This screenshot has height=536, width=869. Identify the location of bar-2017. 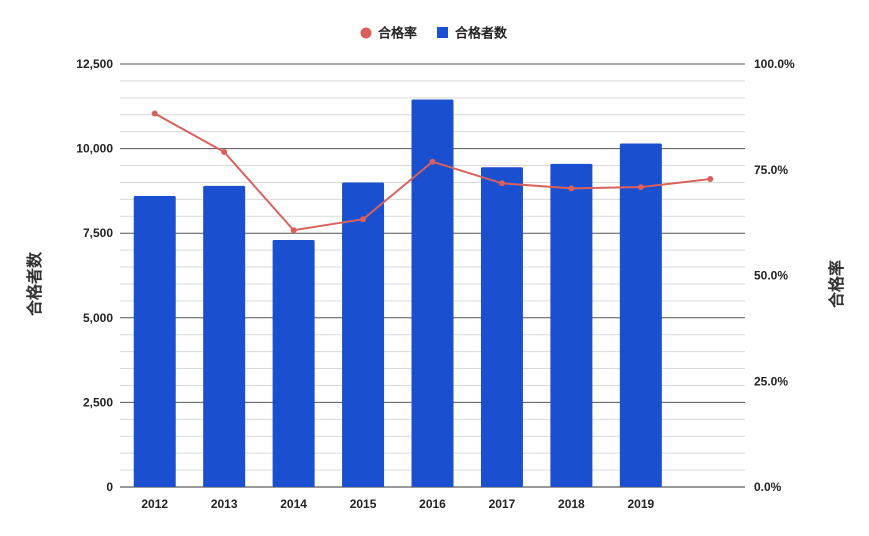
(501, 327).